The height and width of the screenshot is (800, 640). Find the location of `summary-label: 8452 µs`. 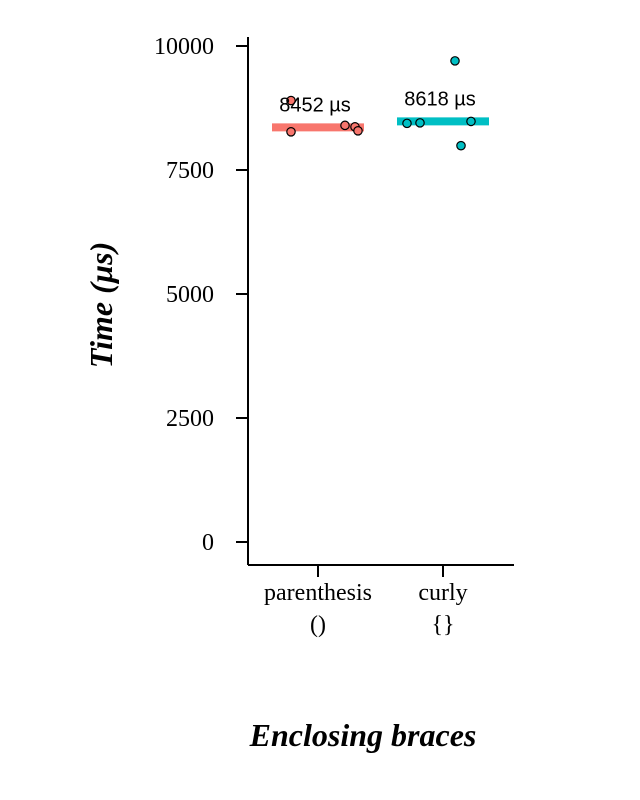

summary-label: 8452 µs is located at coordinates (315, 105).